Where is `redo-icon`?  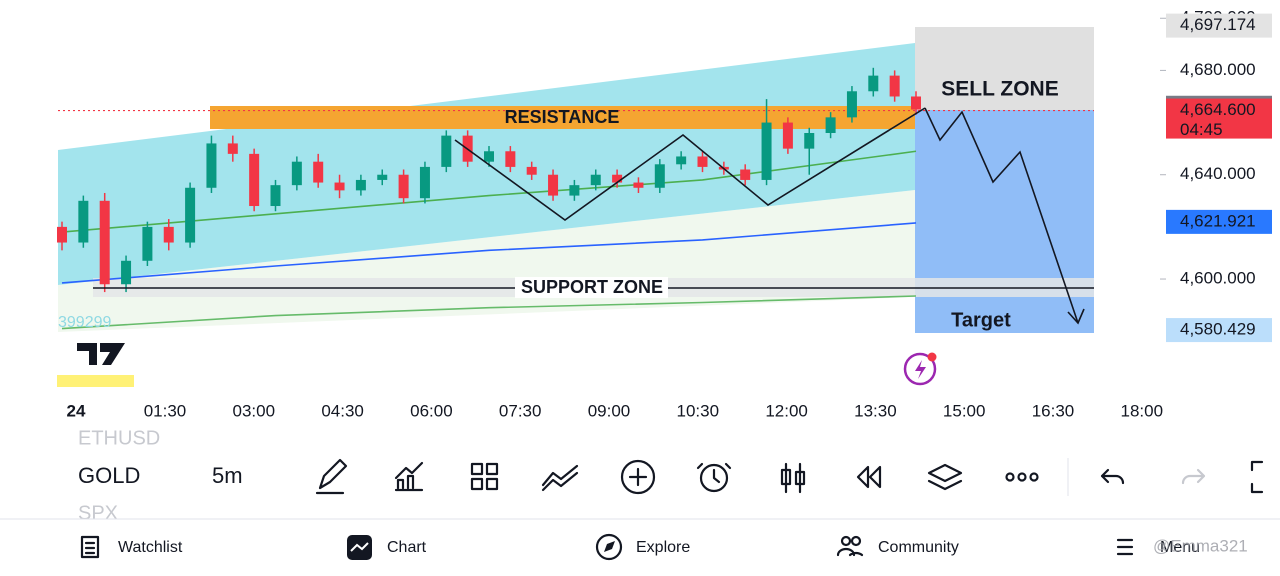
redo-icon is located at coordinates (1193, 476).